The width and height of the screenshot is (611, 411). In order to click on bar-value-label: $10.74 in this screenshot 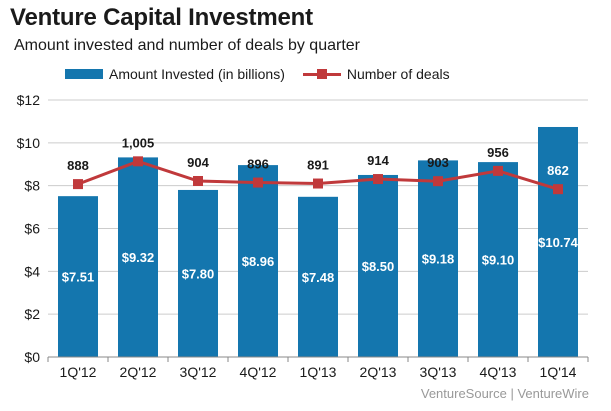, I will do `click(558, 242)`.